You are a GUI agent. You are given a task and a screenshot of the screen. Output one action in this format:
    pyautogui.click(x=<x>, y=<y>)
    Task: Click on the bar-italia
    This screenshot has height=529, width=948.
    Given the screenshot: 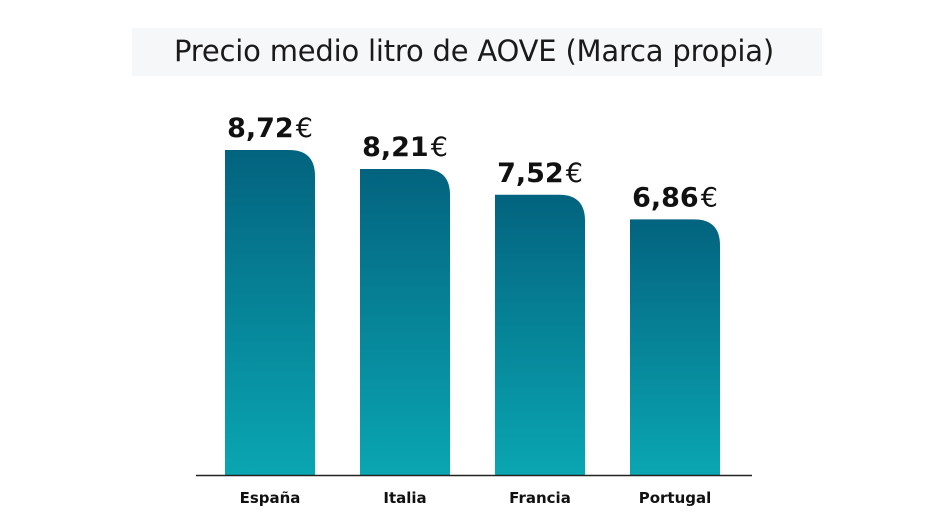 What is the action you would take?
    pyautogui.click(x=405, y=322)
    